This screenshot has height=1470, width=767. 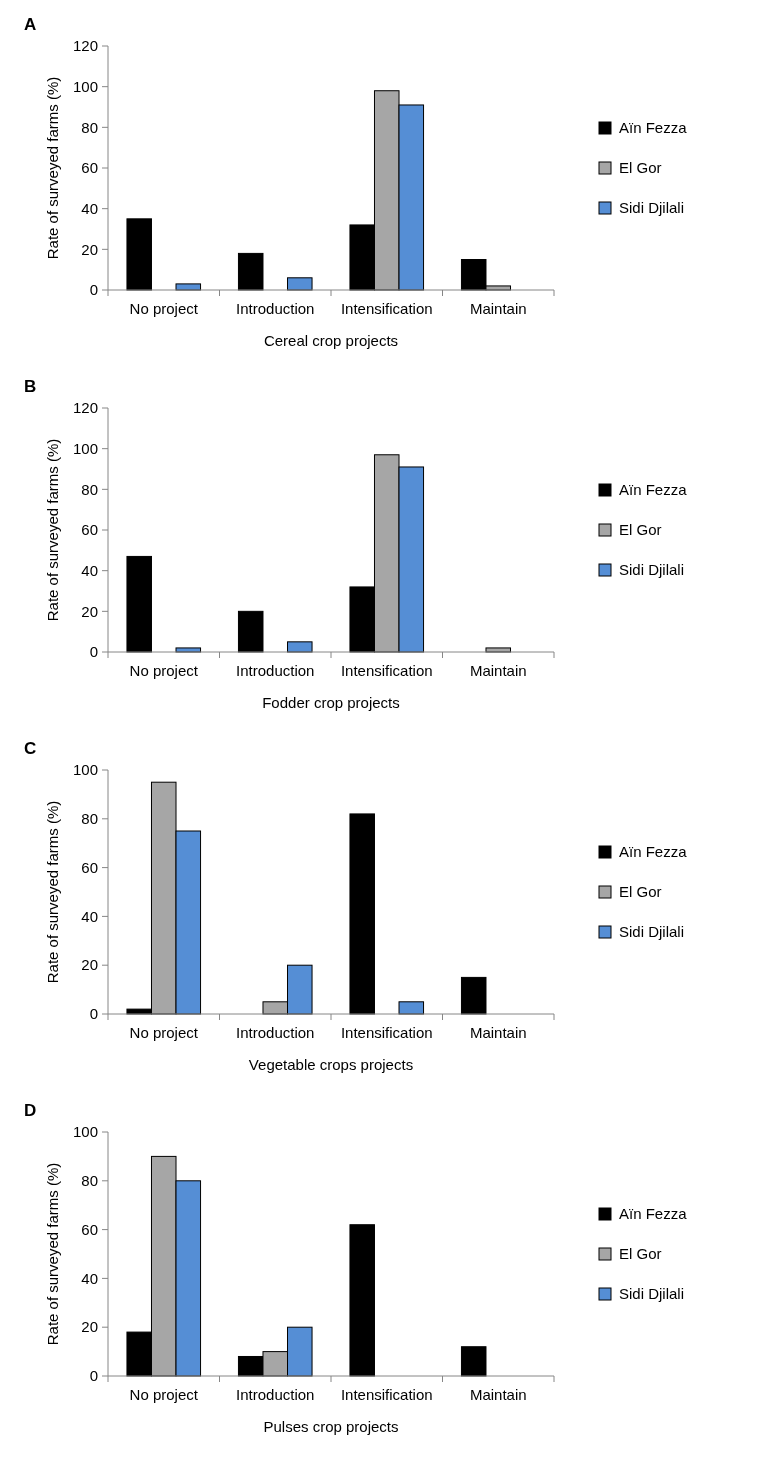 I want to click on x-axis-title: Fodder crop projects, so click(x=331, y=702).